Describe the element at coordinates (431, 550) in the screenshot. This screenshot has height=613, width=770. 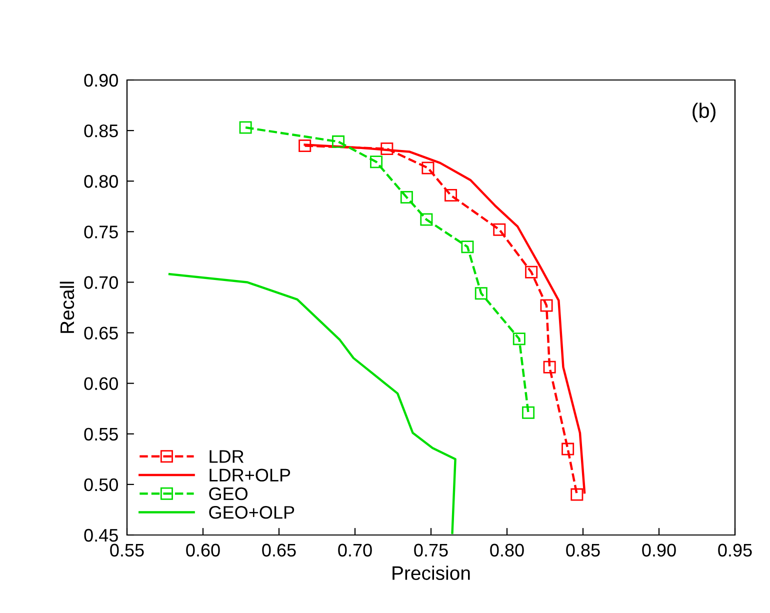
I see `x-tick-label: 0.75` at that location.